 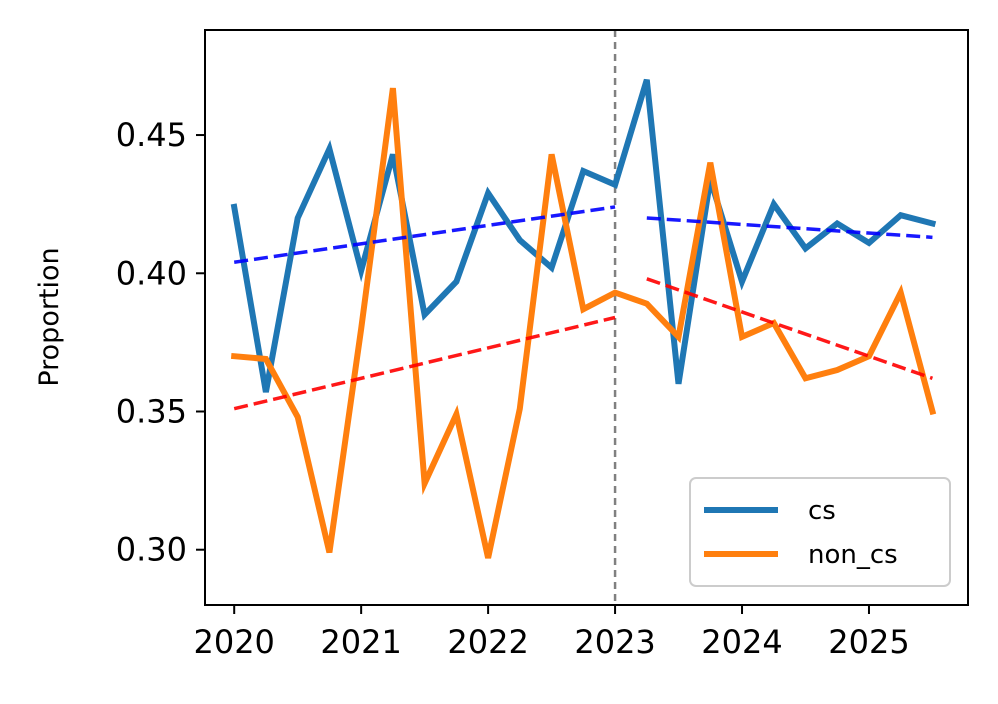 What do you see at coordinates (151, 411) in the screenshot?
I see `y-tick-label: 0.35` at bounding box center [151, 411].